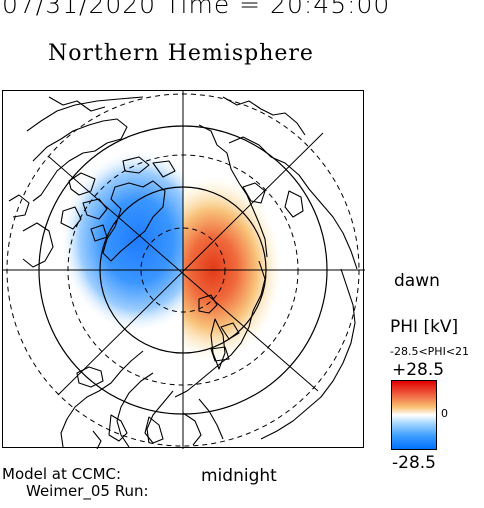 This screenshot has height=508, width=484. What do you see at coordinates (414, 463) in the screenshot?
I see `colorbar-min-label: -28.5` at bounding box center [414, 463].